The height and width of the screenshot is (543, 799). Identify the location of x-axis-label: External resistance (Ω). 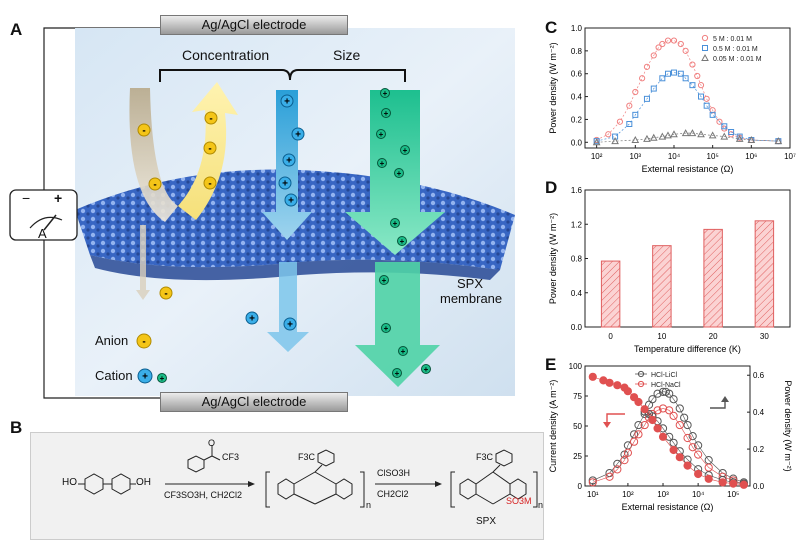
(668, 507).